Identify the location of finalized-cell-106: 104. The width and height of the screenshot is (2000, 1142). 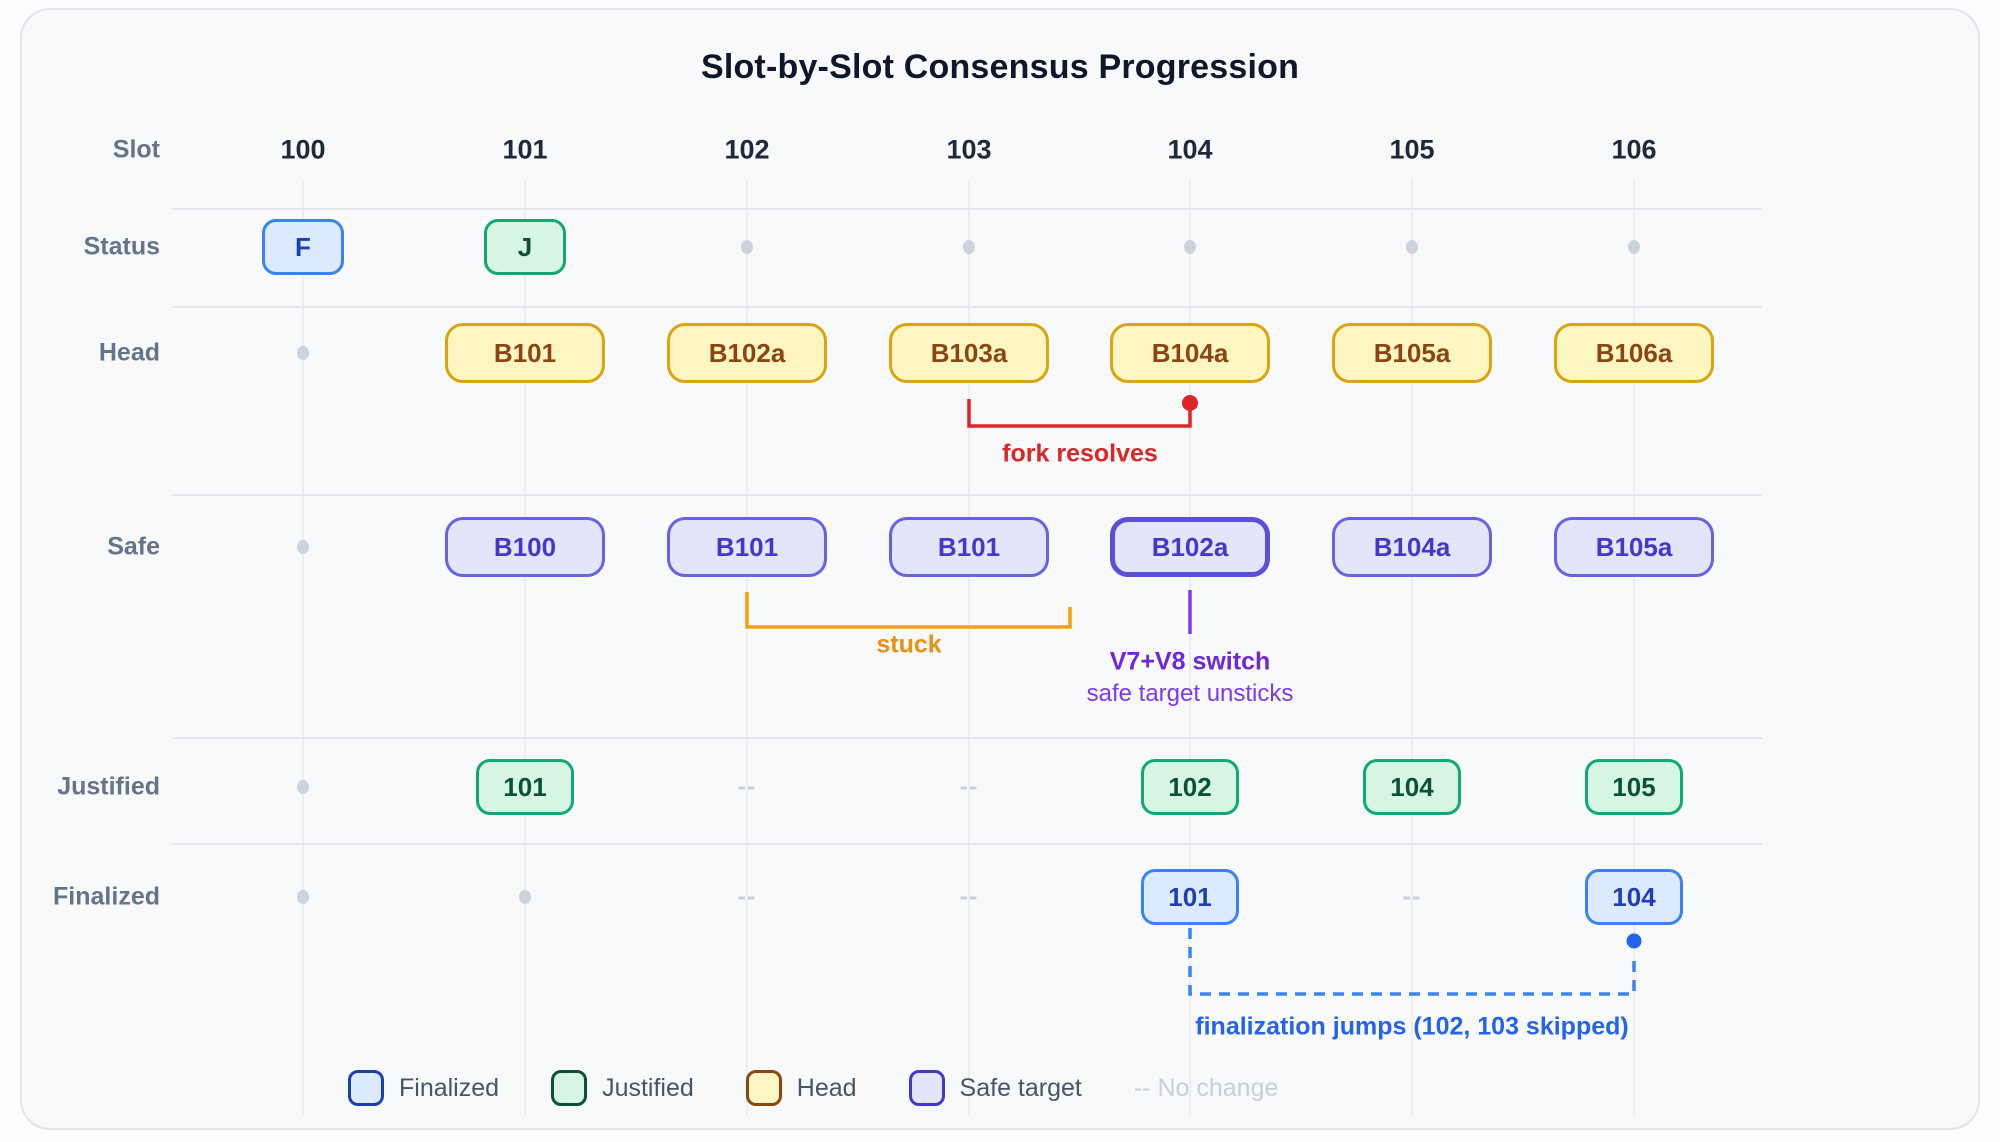
(1634, 897).